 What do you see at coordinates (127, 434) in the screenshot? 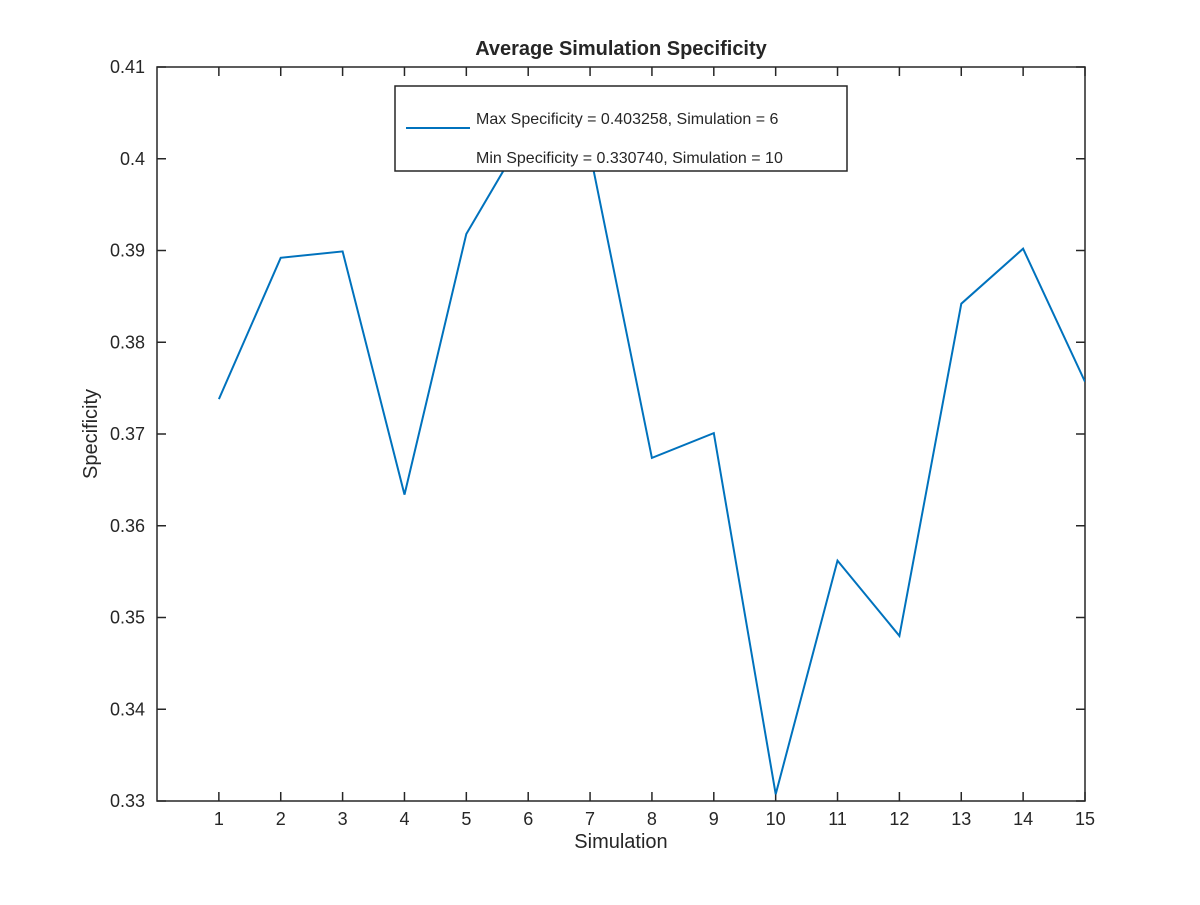
I see `y-tick-label: 0.37` at bounding box center [127, 434].